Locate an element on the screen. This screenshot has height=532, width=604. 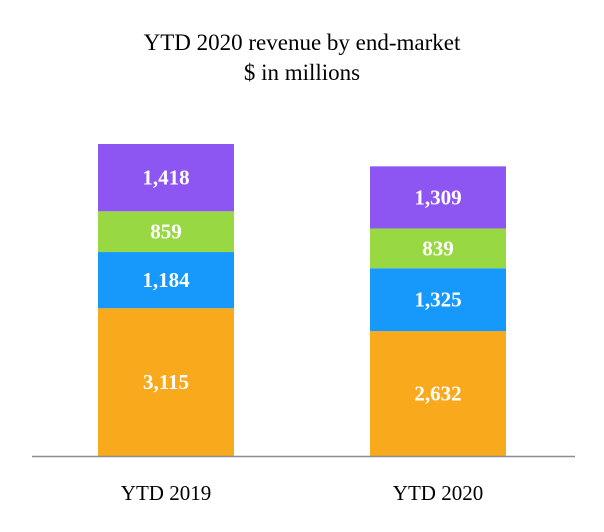
data-label: 1,309 is located at coordinates (437, 197).